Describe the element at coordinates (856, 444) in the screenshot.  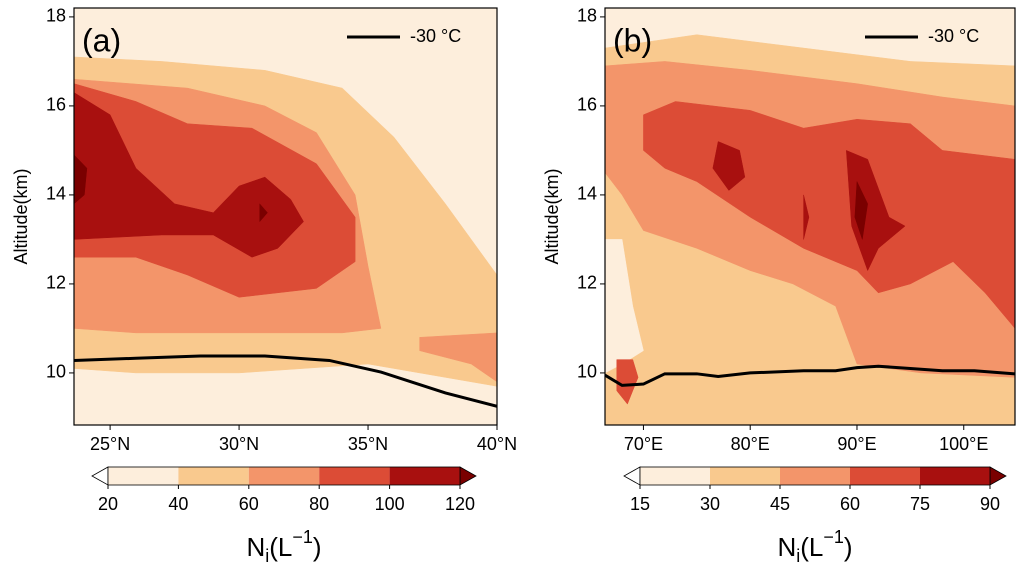
I see `x-tick-label: 90°E` at that location.